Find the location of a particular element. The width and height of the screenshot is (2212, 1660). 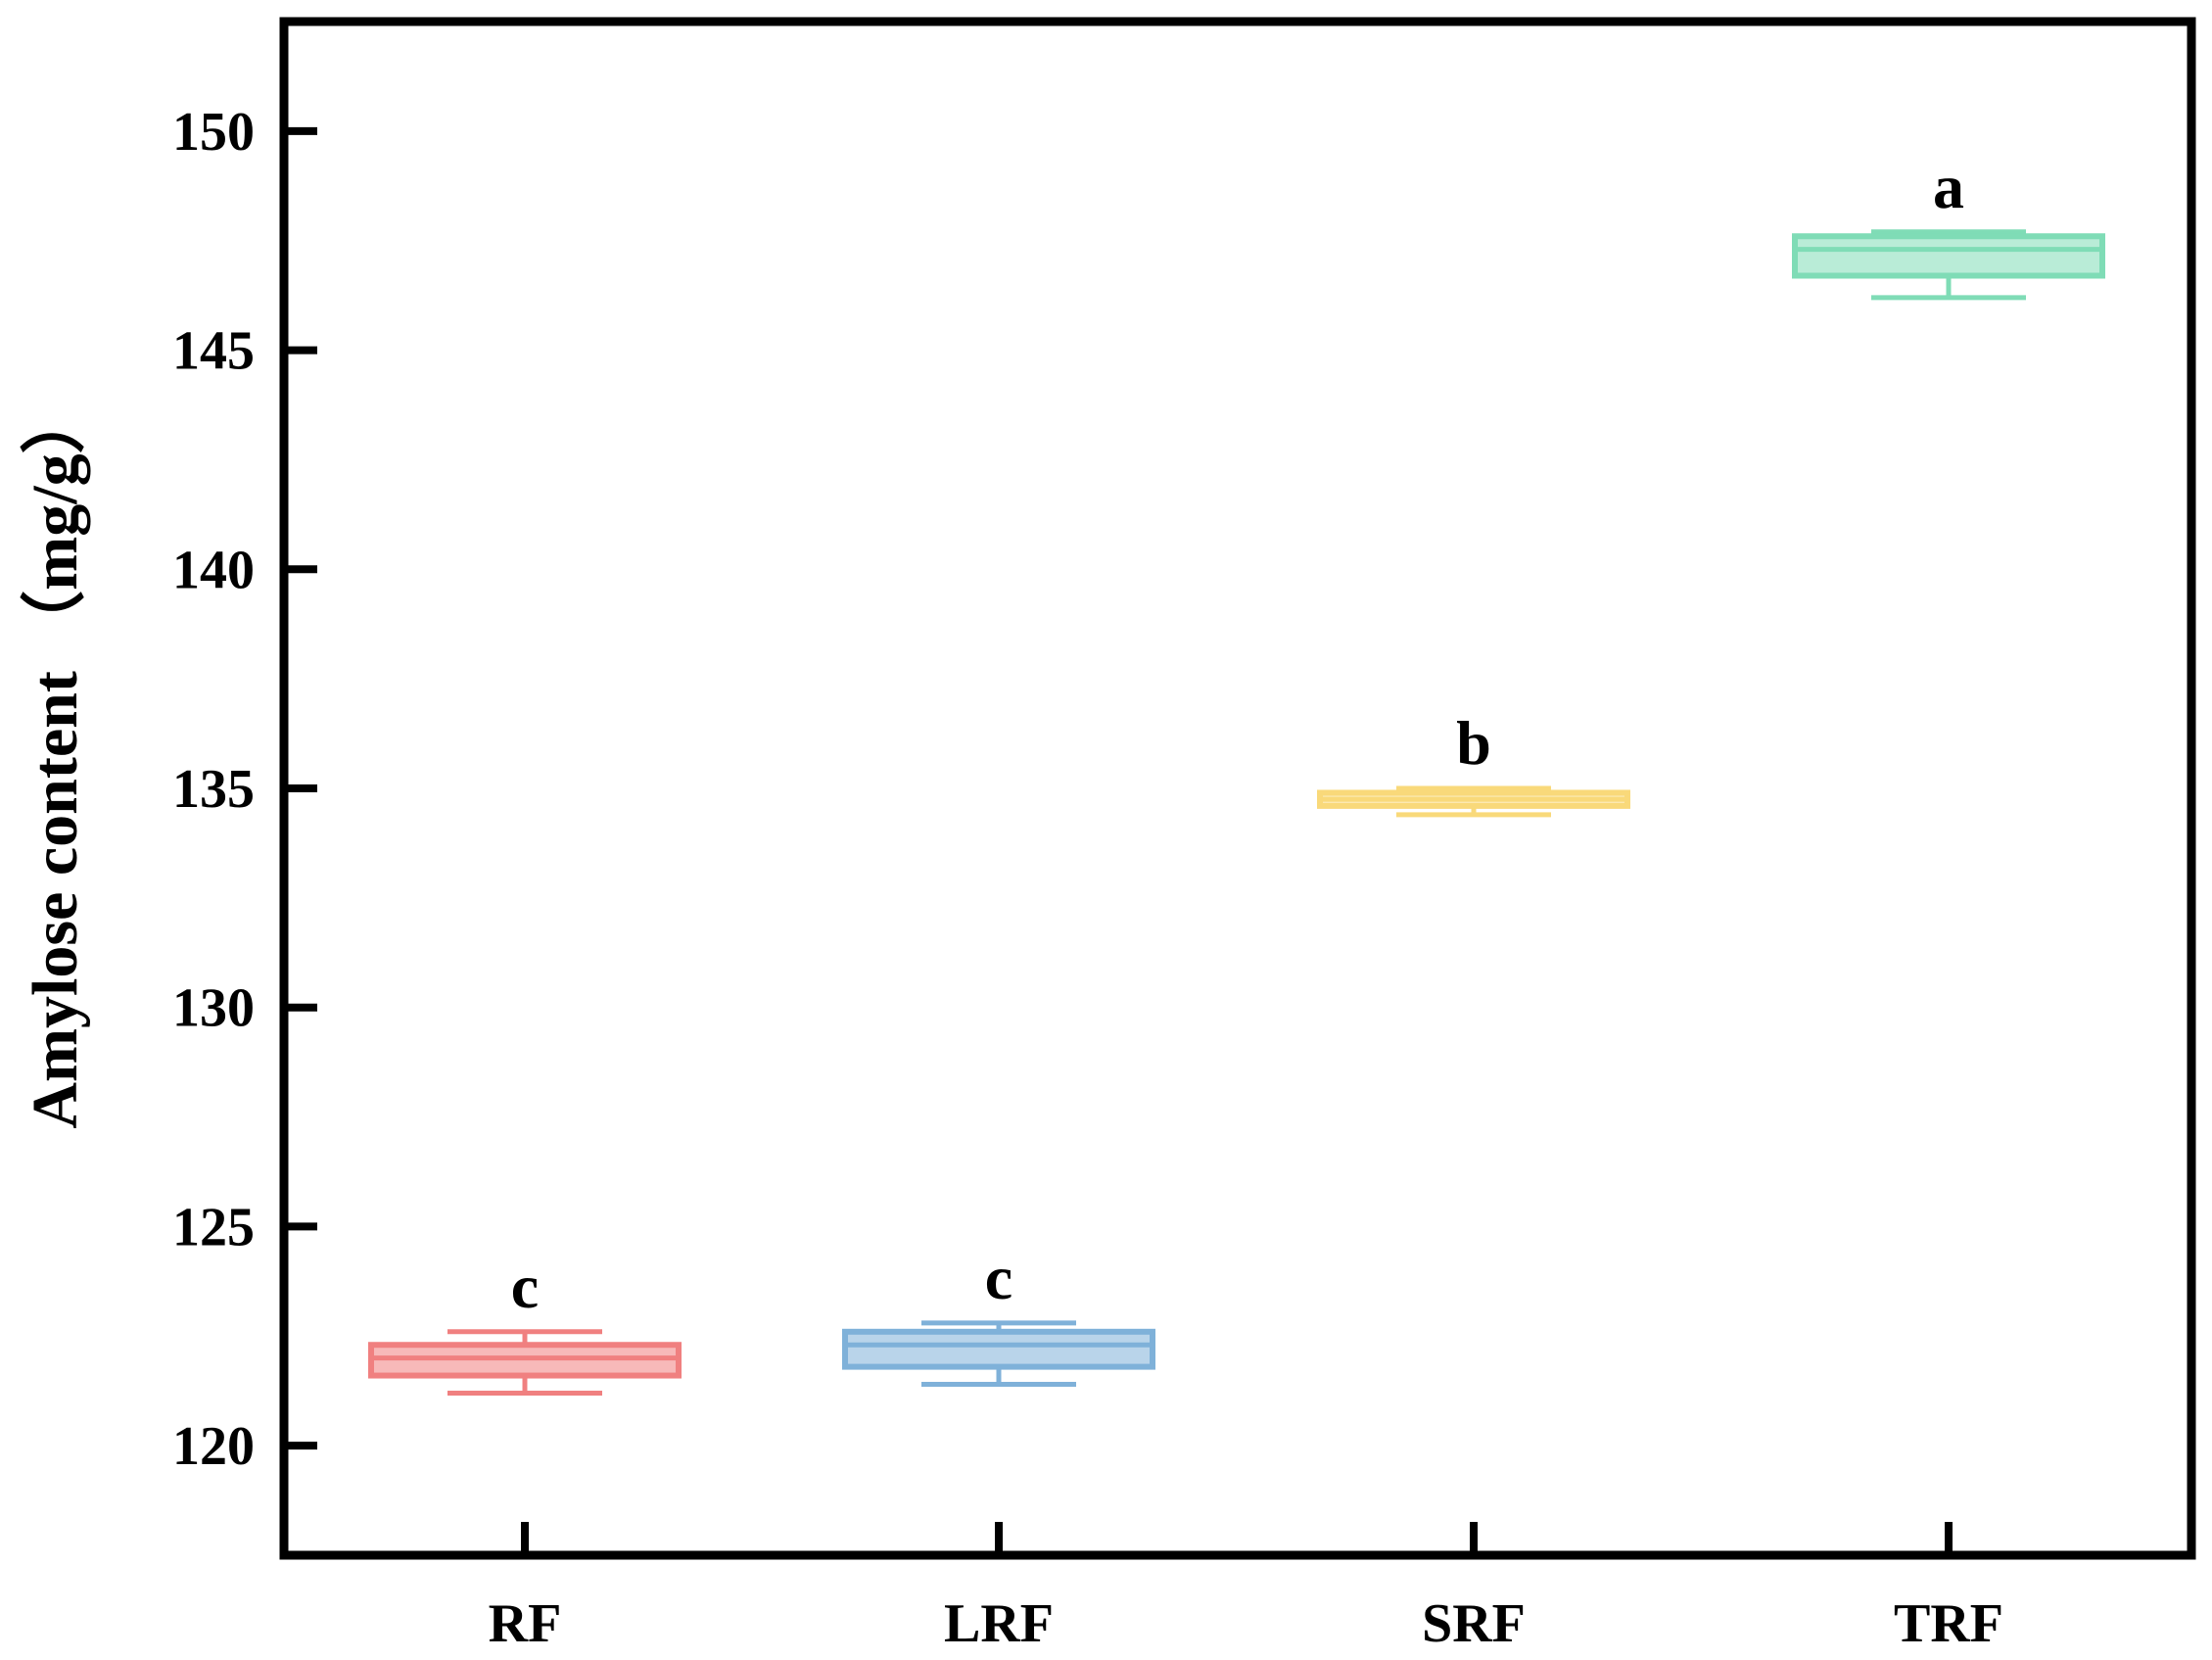

box-trf: a is located at coordinates (1948, 227).